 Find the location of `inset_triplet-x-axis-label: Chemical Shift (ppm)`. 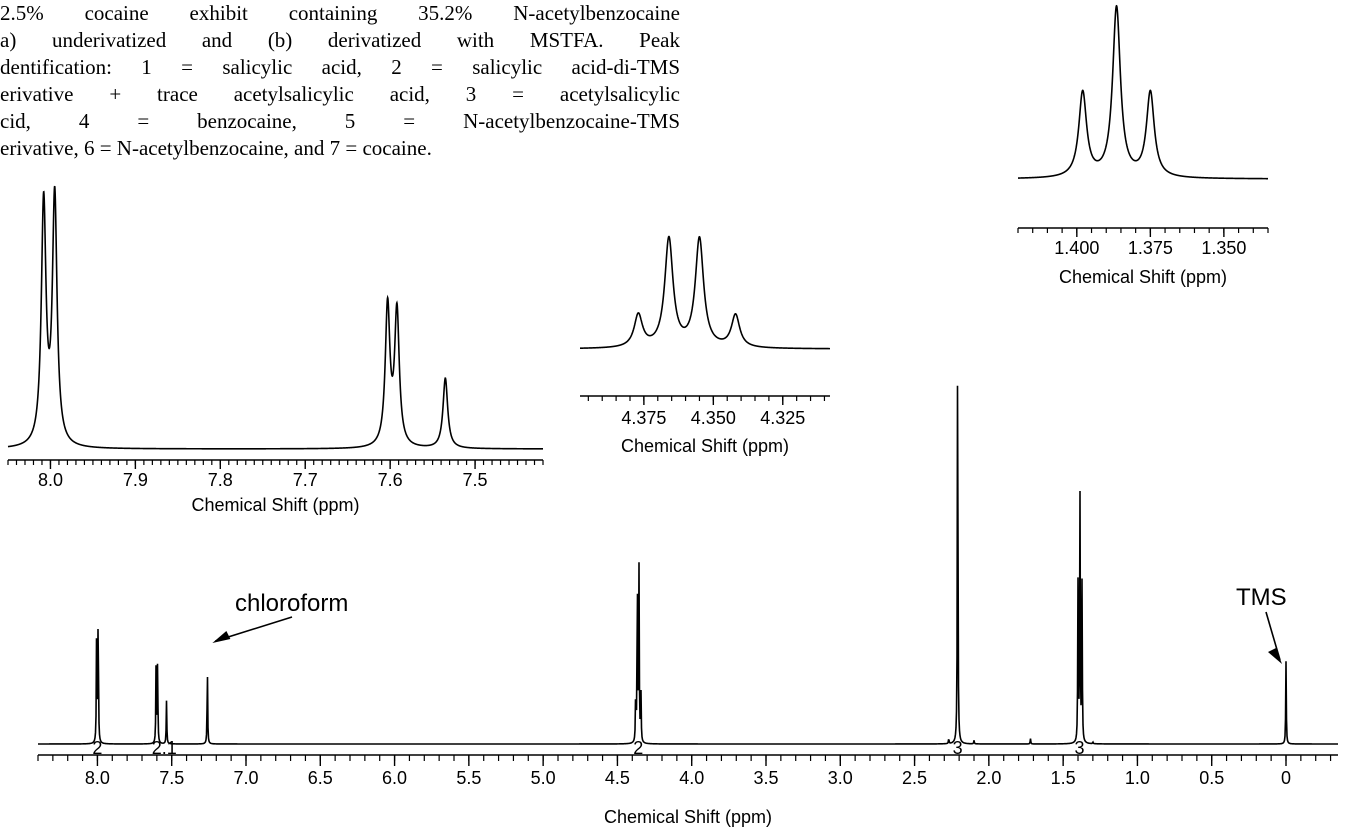

inset_triplet-x-axis-label: Chemical Shift (ppm) is located at coordinates (1143, 277).